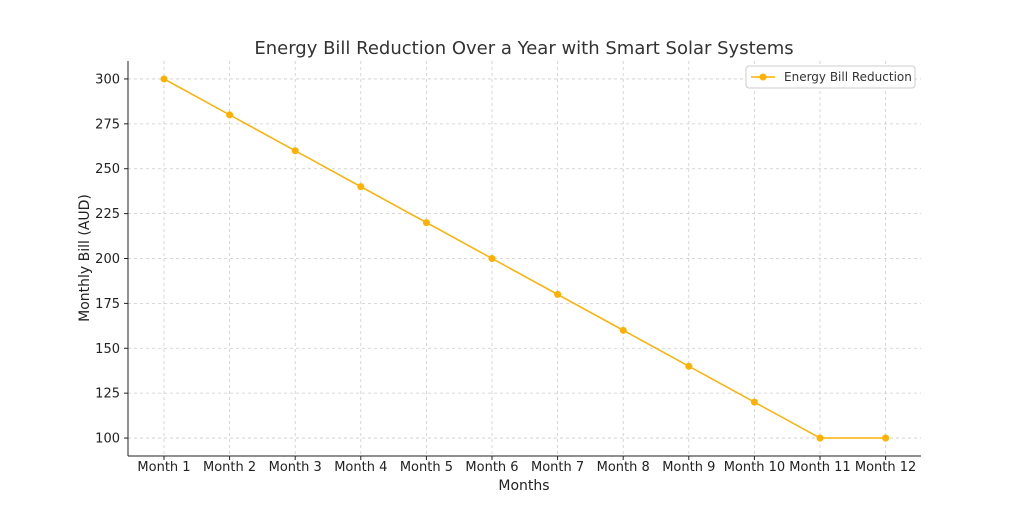  Describe the element at coordinates (885, 467) in the screenshot. I see `x-tick-label: Month 12` at that location.